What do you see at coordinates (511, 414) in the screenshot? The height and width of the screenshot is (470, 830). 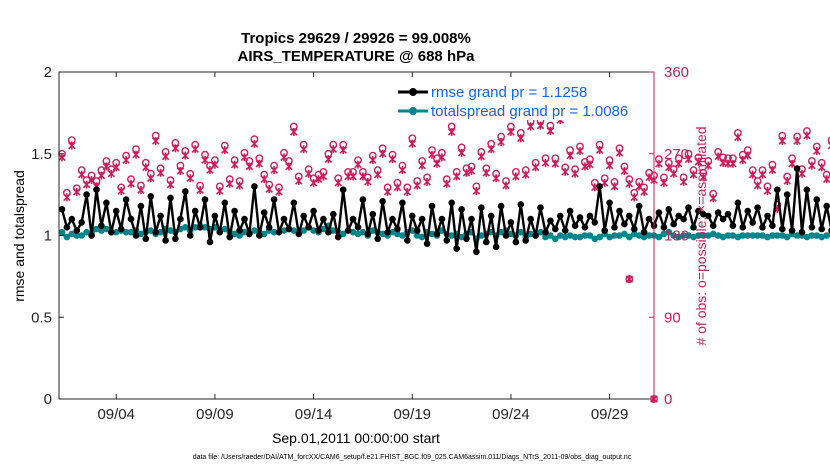 I see `x-tick-label: 09/24` at bounding box center [511, 414].